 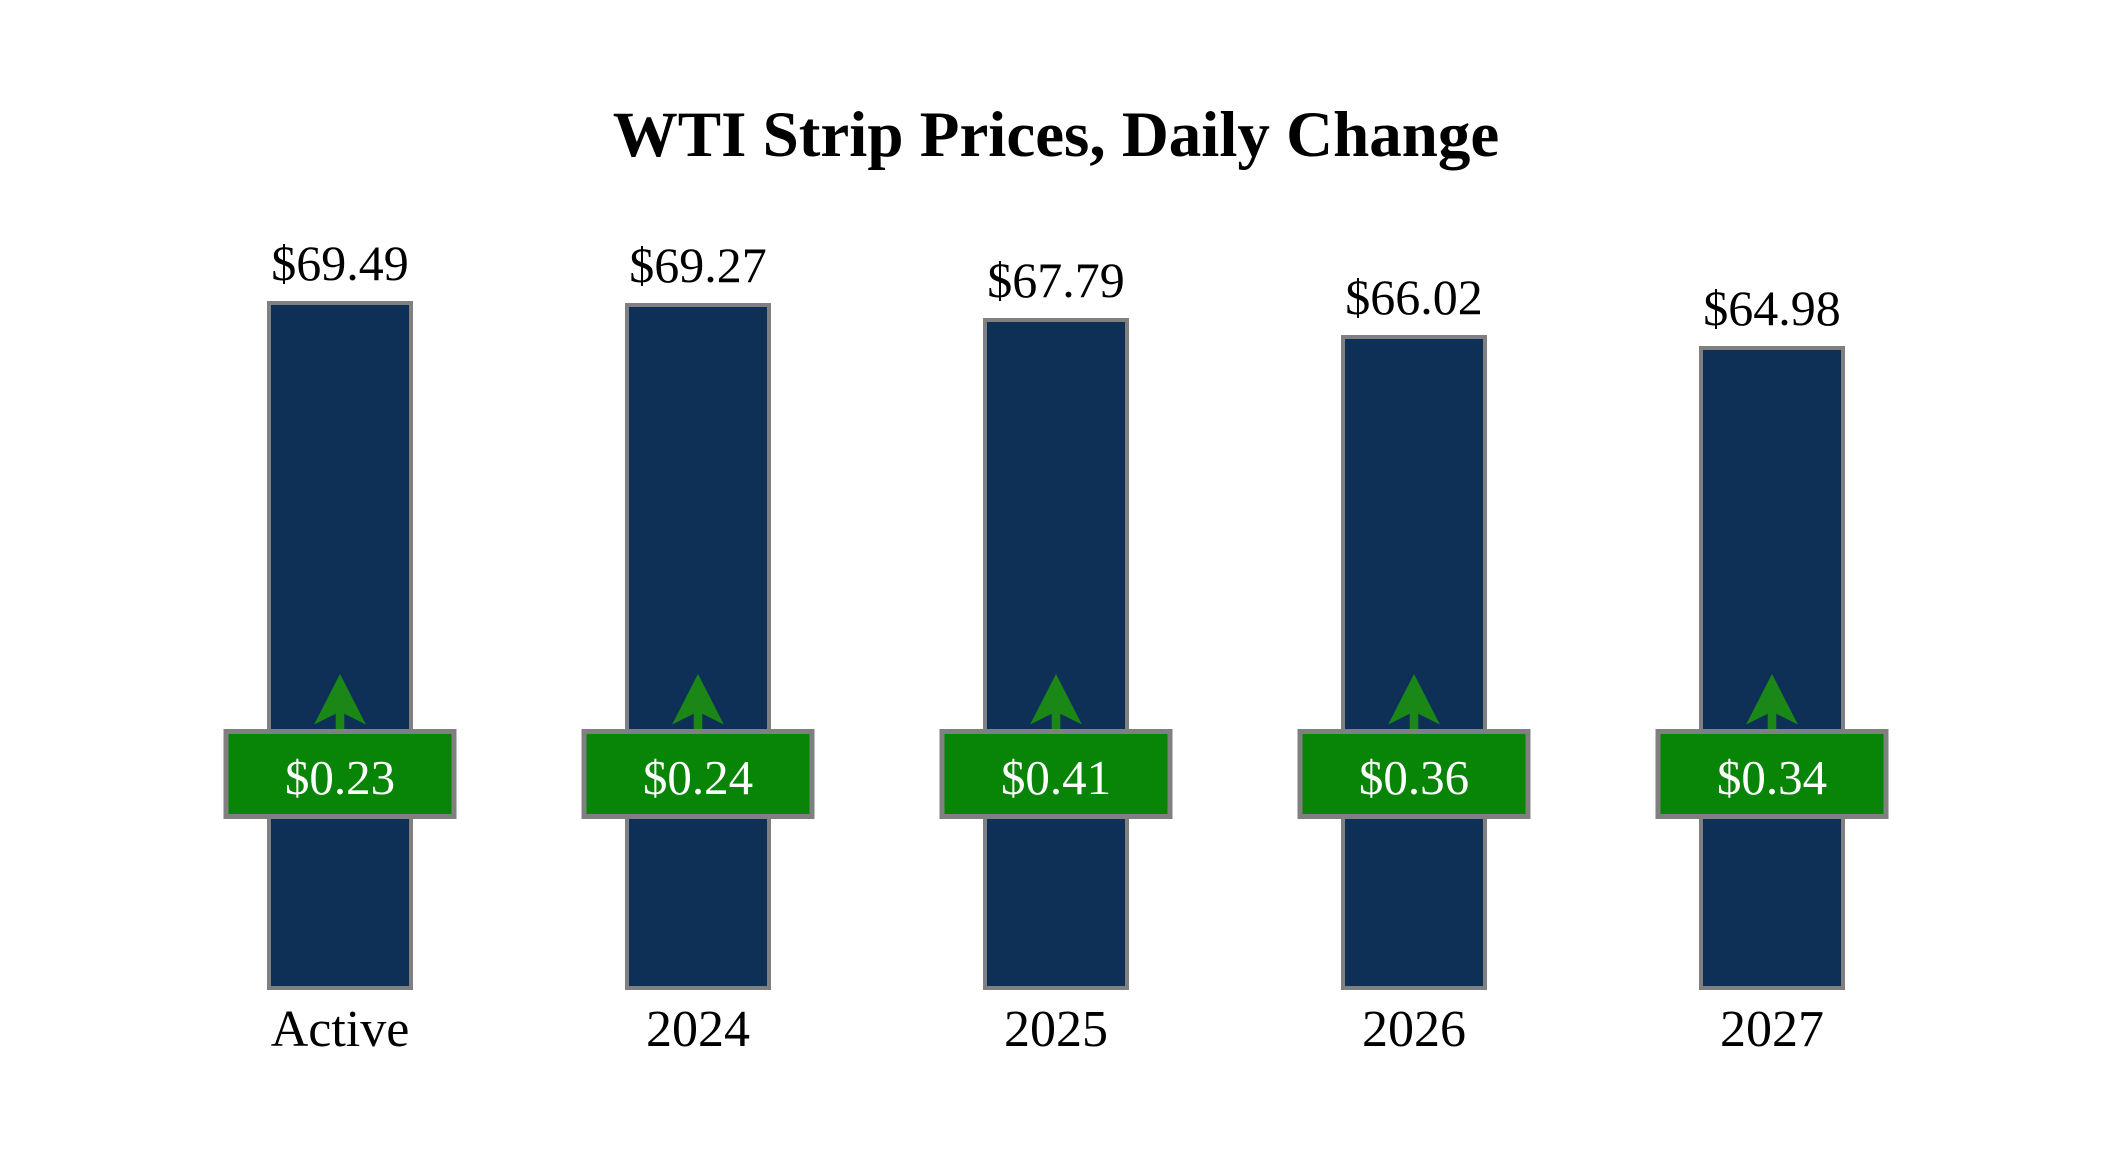 What do you see at coordinates (1056, 280) in the screenshot?
I see `price-label: $67.79` at bounding box center [1056, 280].